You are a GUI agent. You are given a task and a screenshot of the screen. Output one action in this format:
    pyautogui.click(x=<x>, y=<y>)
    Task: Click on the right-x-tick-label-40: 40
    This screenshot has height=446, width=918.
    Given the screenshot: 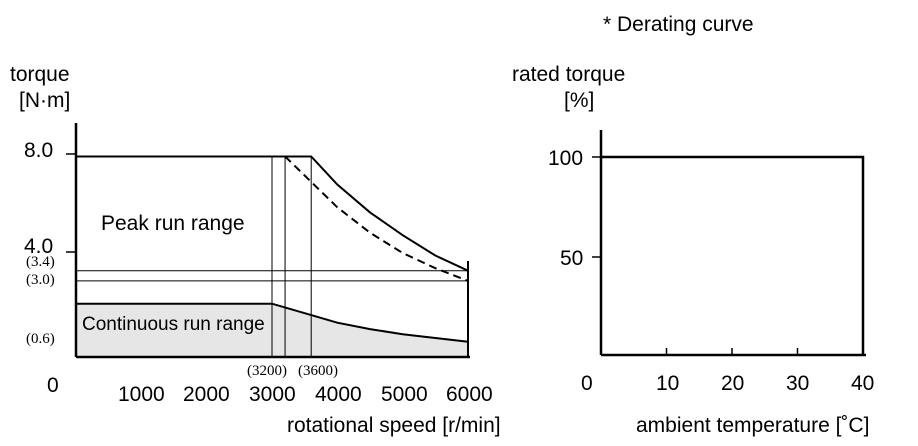 What is the action you would take?
    pyautogui.click(x=862, y=383)
    